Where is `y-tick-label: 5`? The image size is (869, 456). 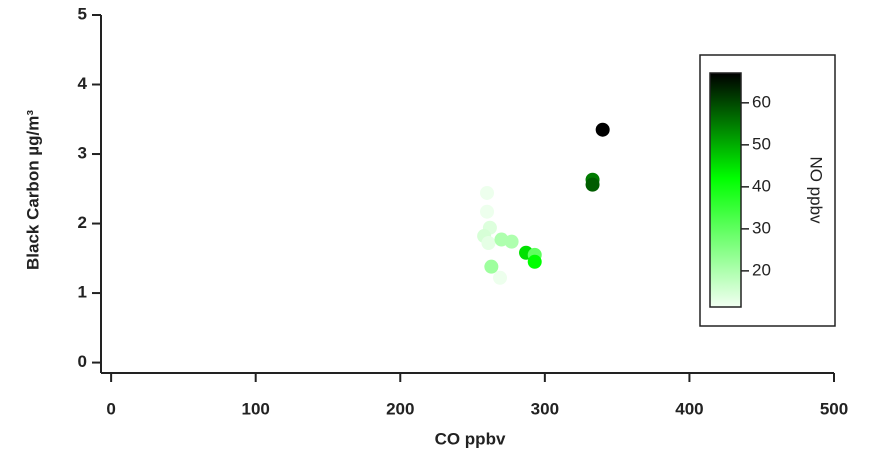 y-tick-label: 5 is located at coordinates (82, 13).